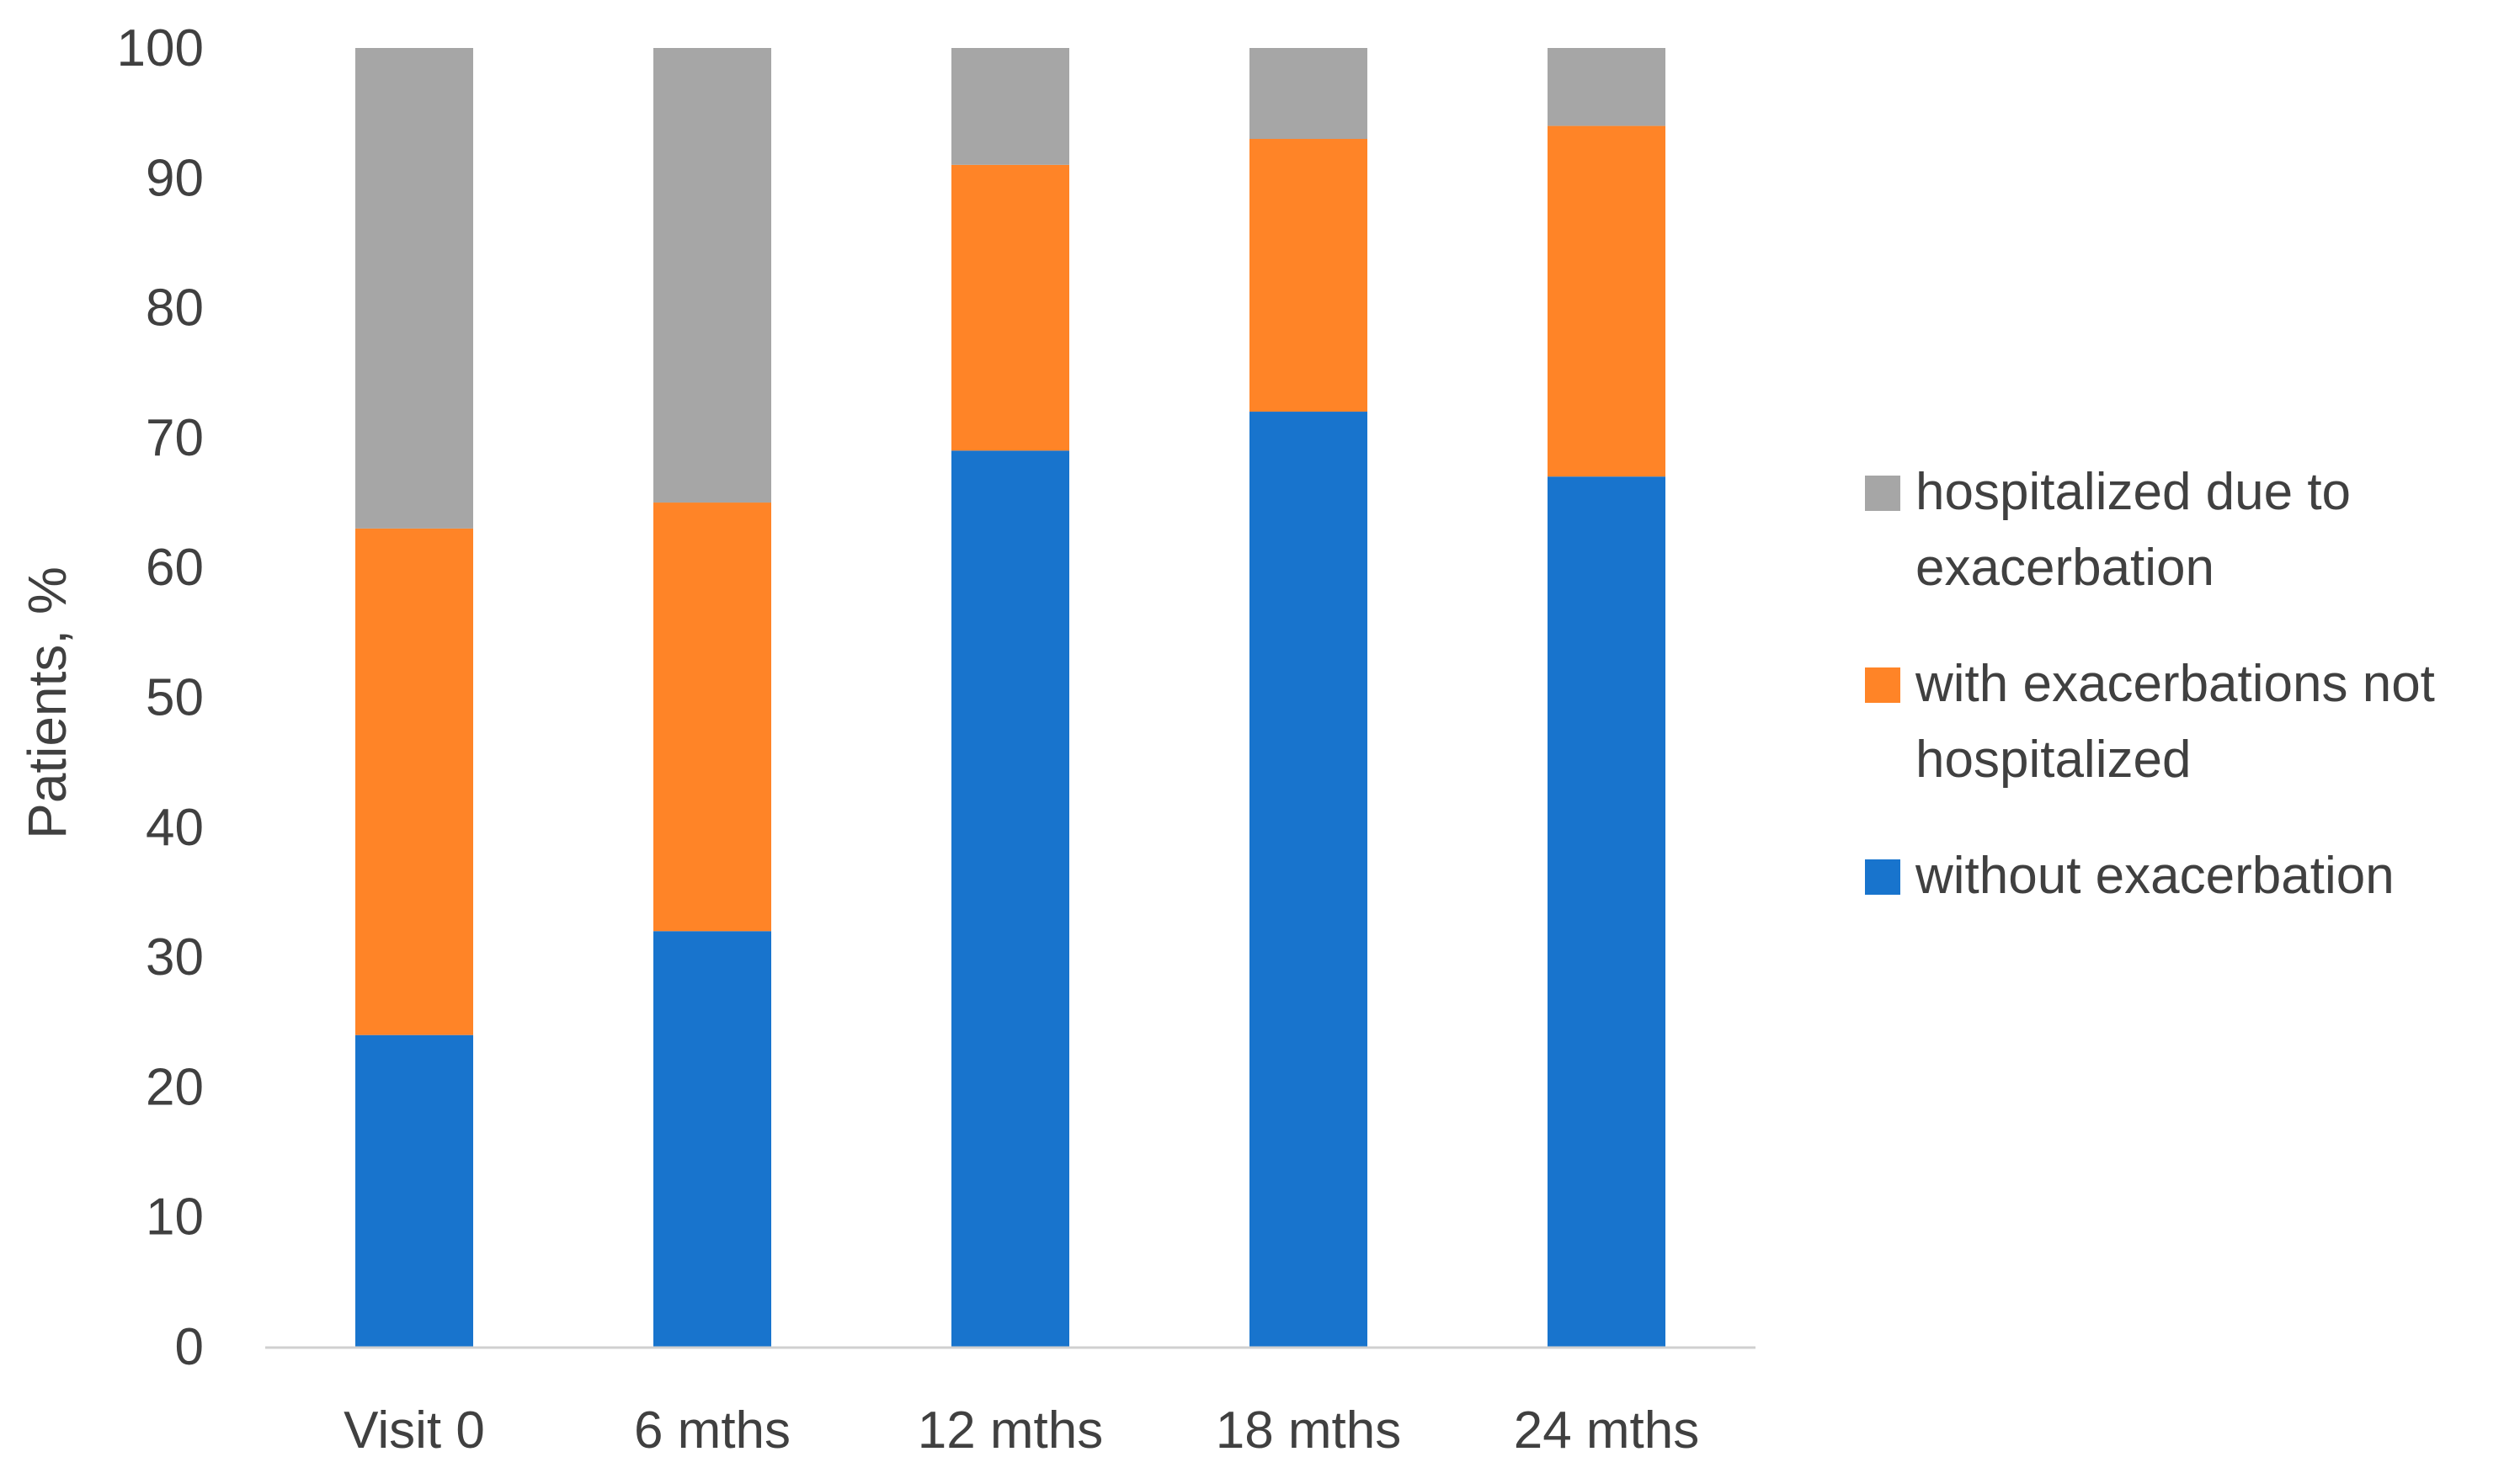 This screenshot has height=1473, width=2520. I want to click on x-axis-ticks: Visit 0 6 mths 12 mths 18 mths 24 mths, so click(1021, 1430).